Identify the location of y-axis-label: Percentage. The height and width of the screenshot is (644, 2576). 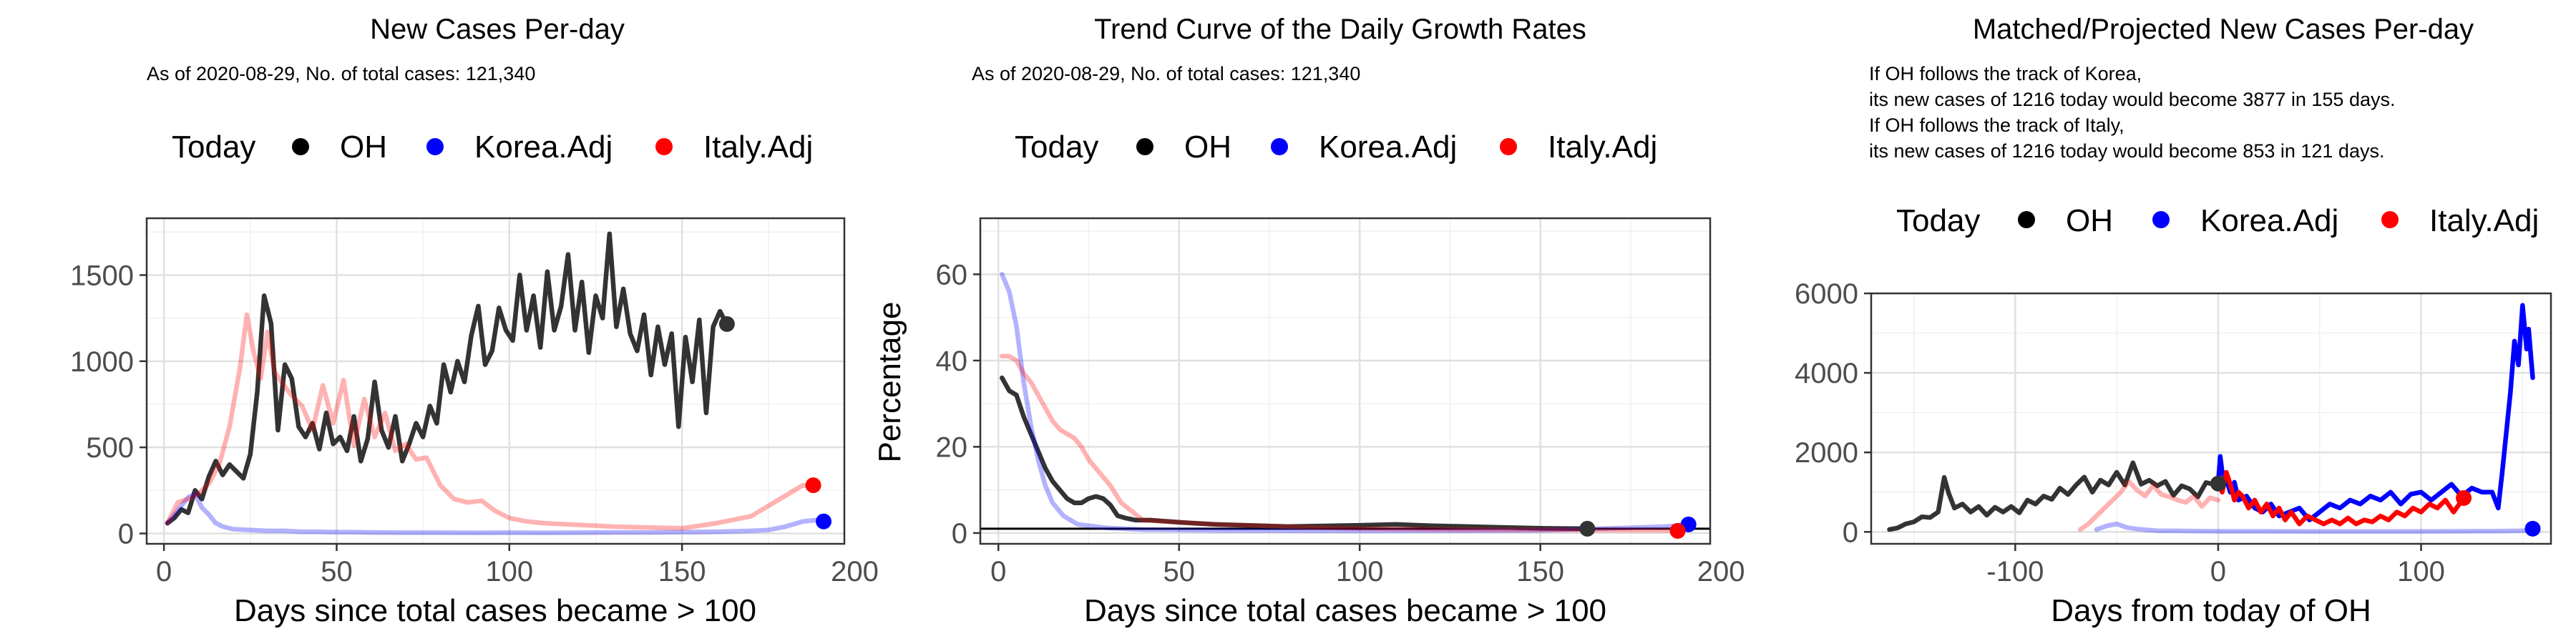
(889, 381).